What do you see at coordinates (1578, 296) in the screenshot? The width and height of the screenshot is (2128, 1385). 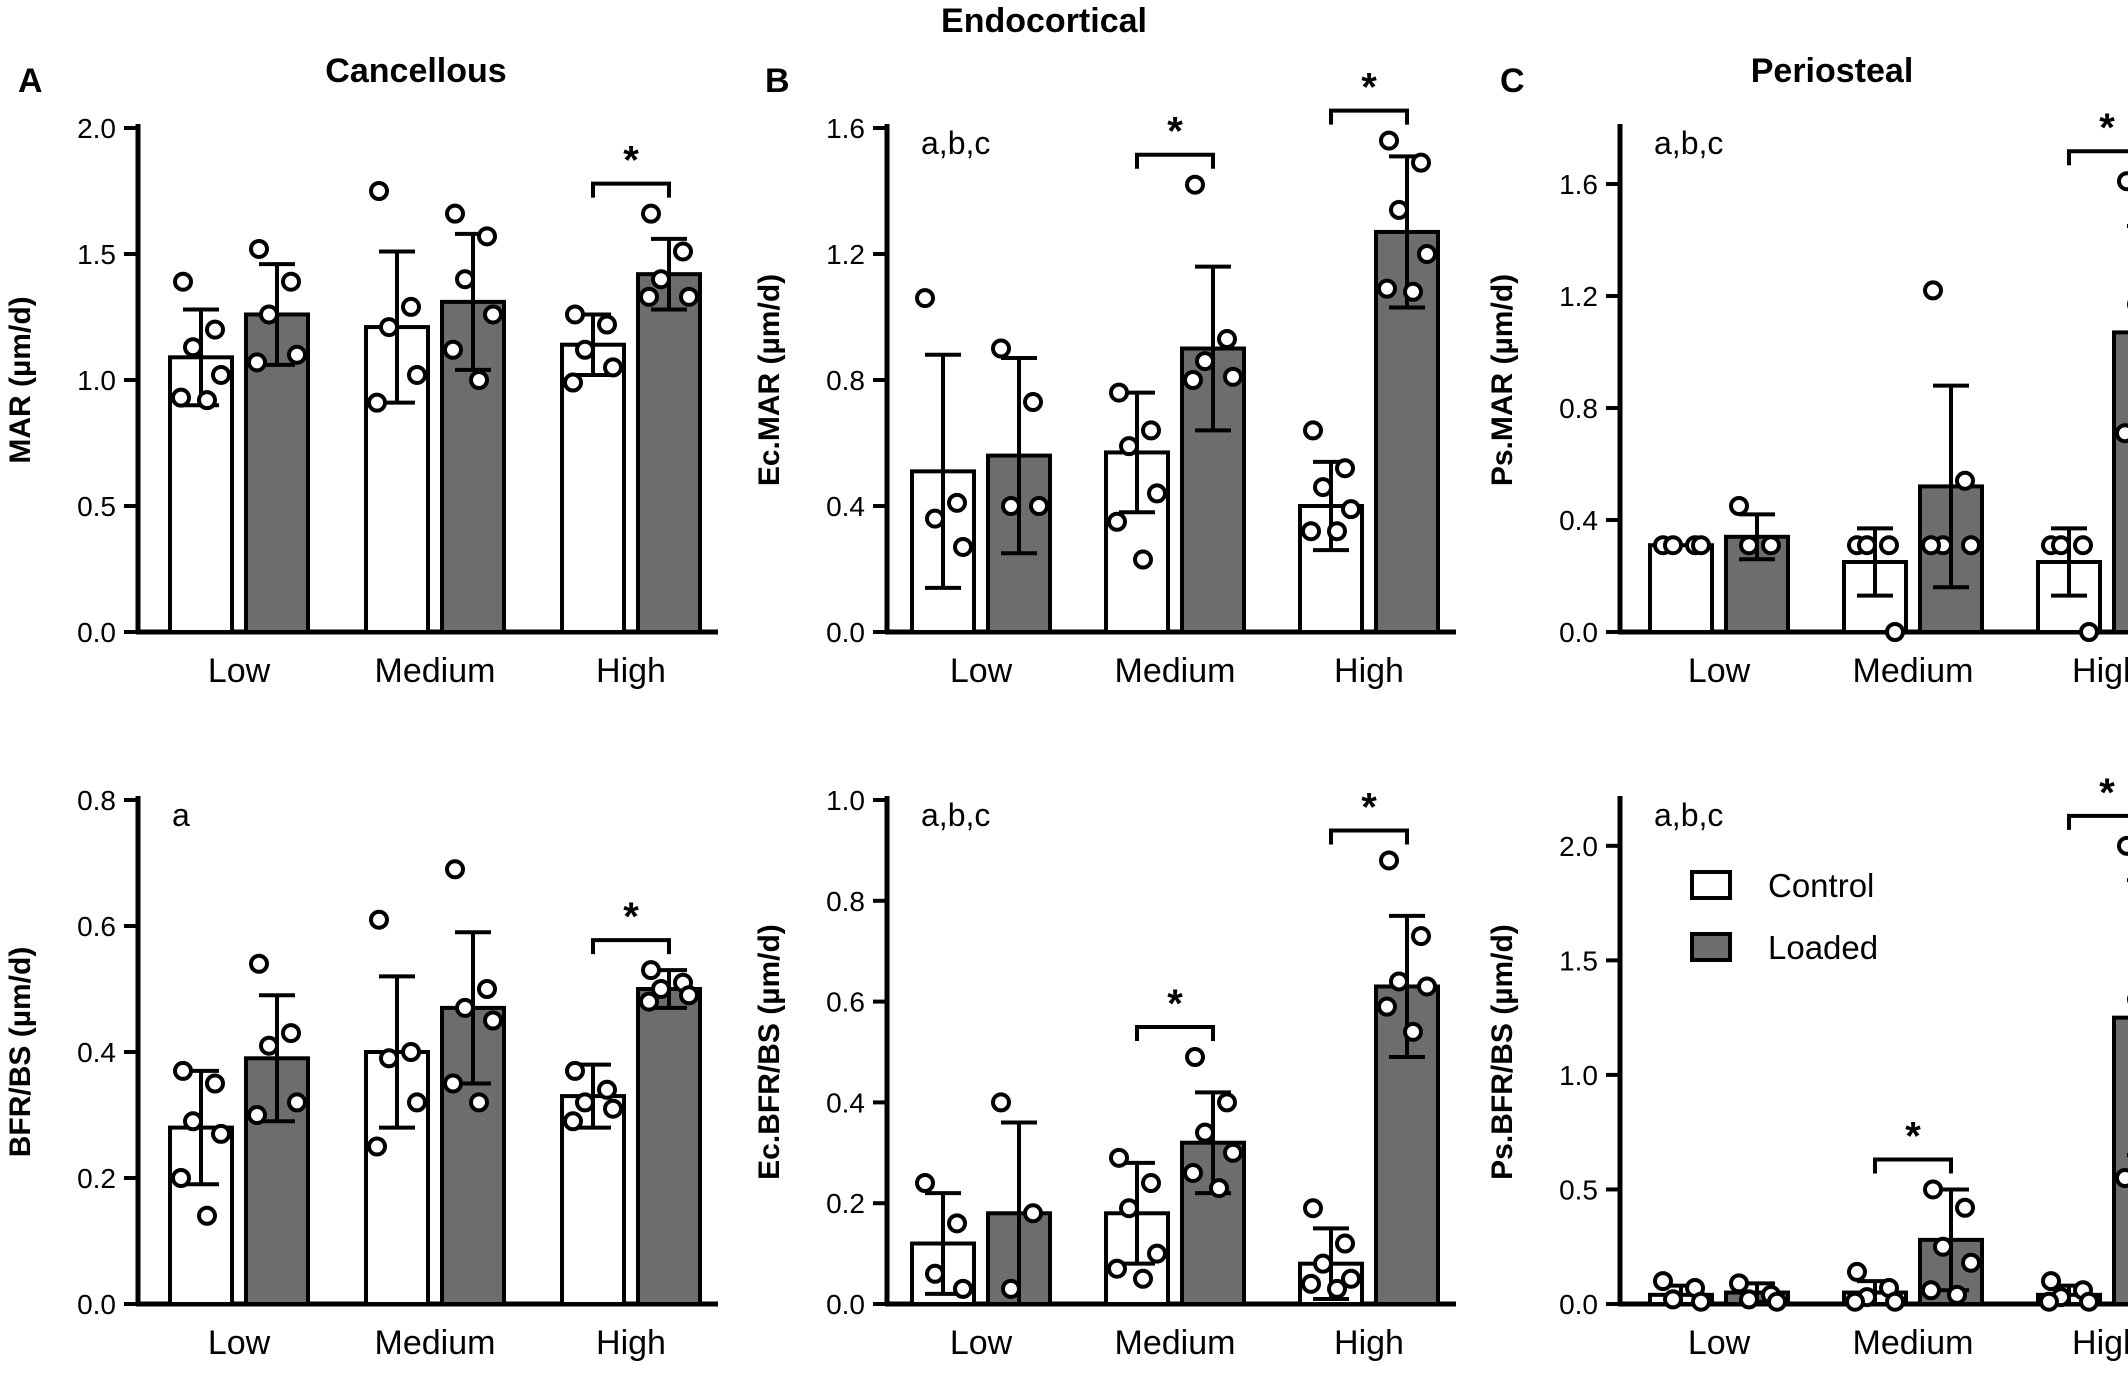 I see `y-tick-label: 1.2` at bounding box center [1578, 296].